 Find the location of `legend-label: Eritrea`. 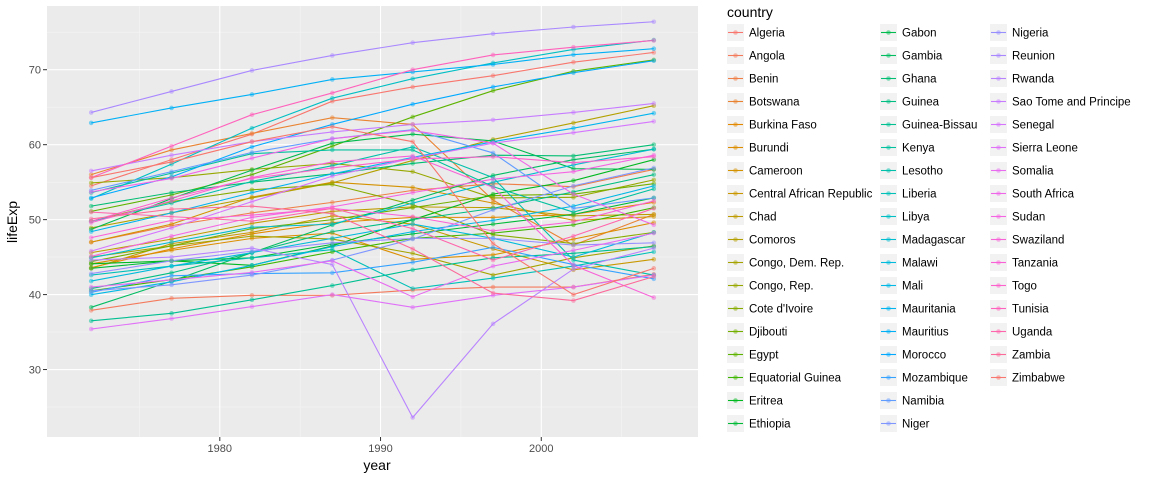

legend-label: Eritrea is located at coordinates (766, 402).